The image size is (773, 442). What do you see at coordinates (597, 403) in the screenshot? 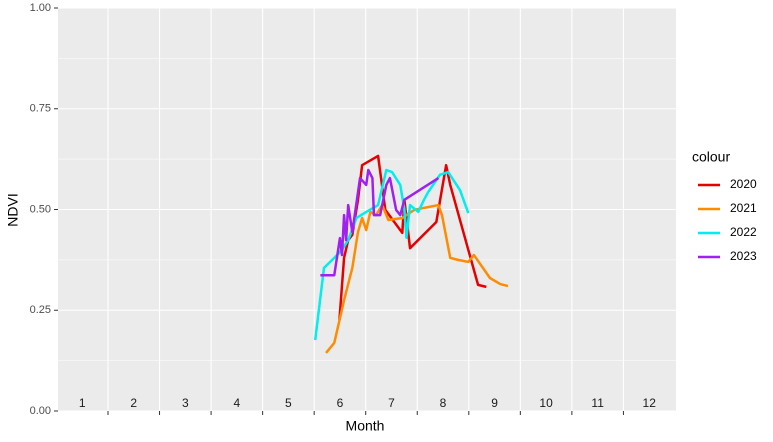
I see `month-label: 11` at bounding box center [597, 403].